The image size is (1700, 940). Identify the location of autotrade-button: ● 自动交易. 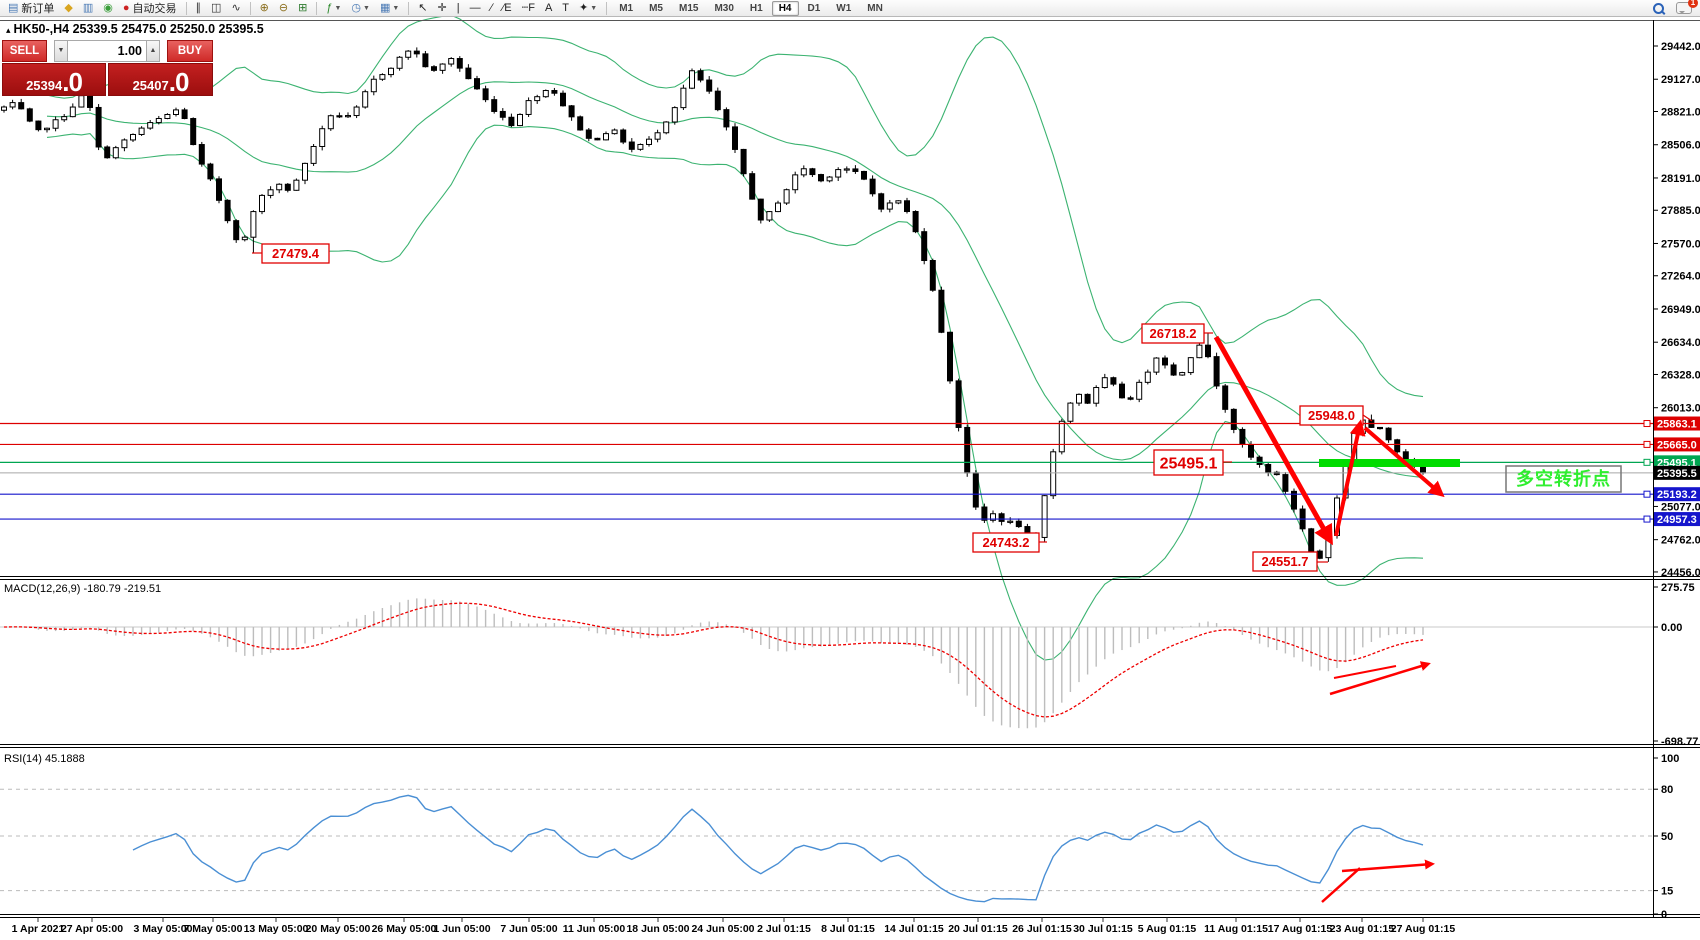
(150, 8).